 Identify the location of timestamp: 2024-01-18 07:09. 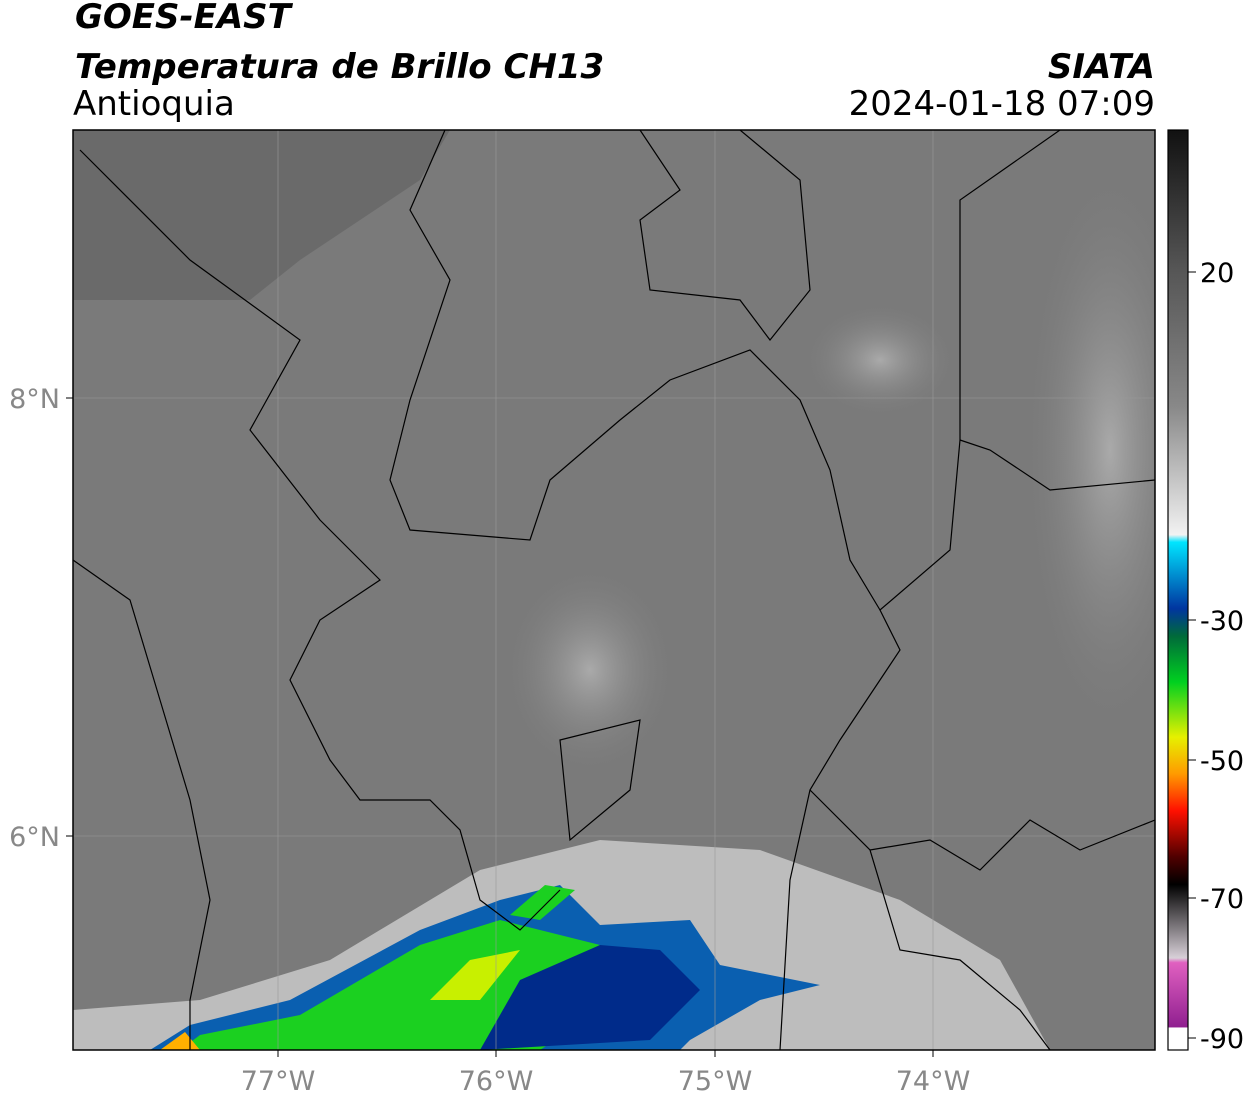
(1002, 104).